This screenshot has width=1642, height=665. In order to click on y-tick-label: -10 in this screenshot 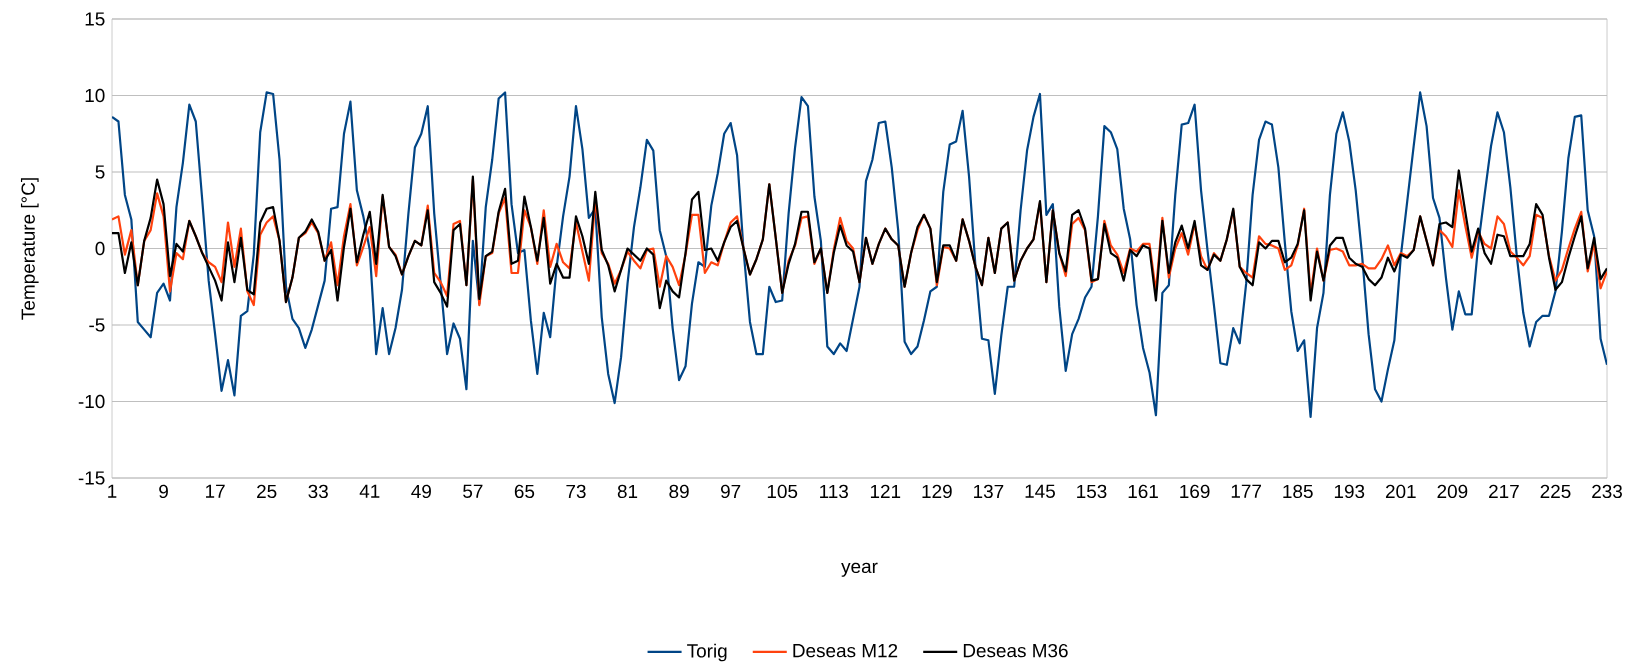, I will do `click(91, 401)`.